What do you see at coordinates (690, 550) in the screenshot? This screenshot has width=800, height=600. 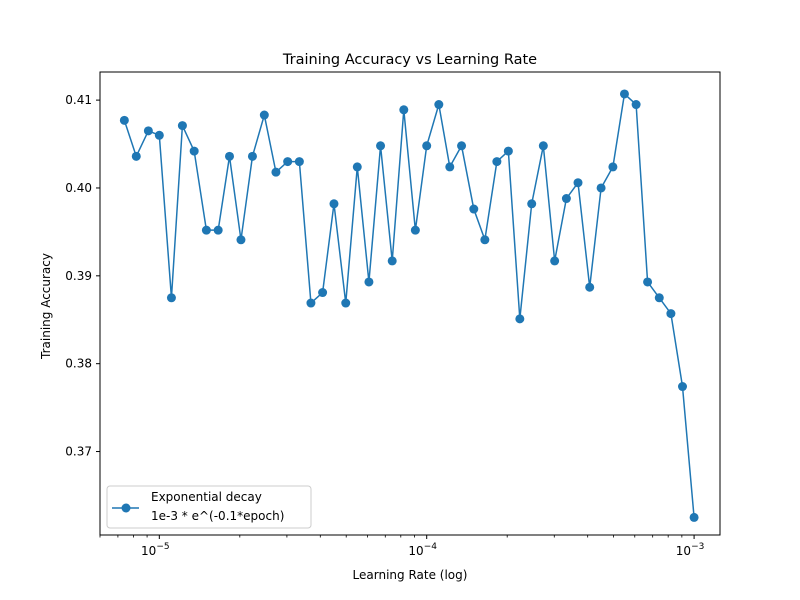 I see `x-tick-label: 10⁻³` at bounding box center [690, 550].